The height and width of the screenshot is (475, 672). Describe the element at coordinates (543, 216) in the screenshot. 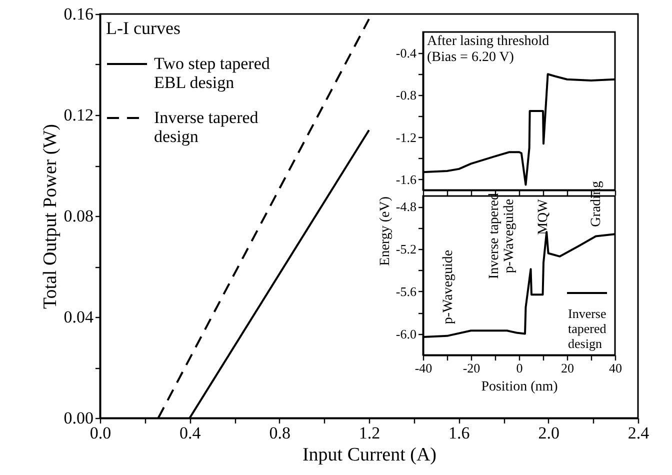

I see `annotation: MQW` at that location.